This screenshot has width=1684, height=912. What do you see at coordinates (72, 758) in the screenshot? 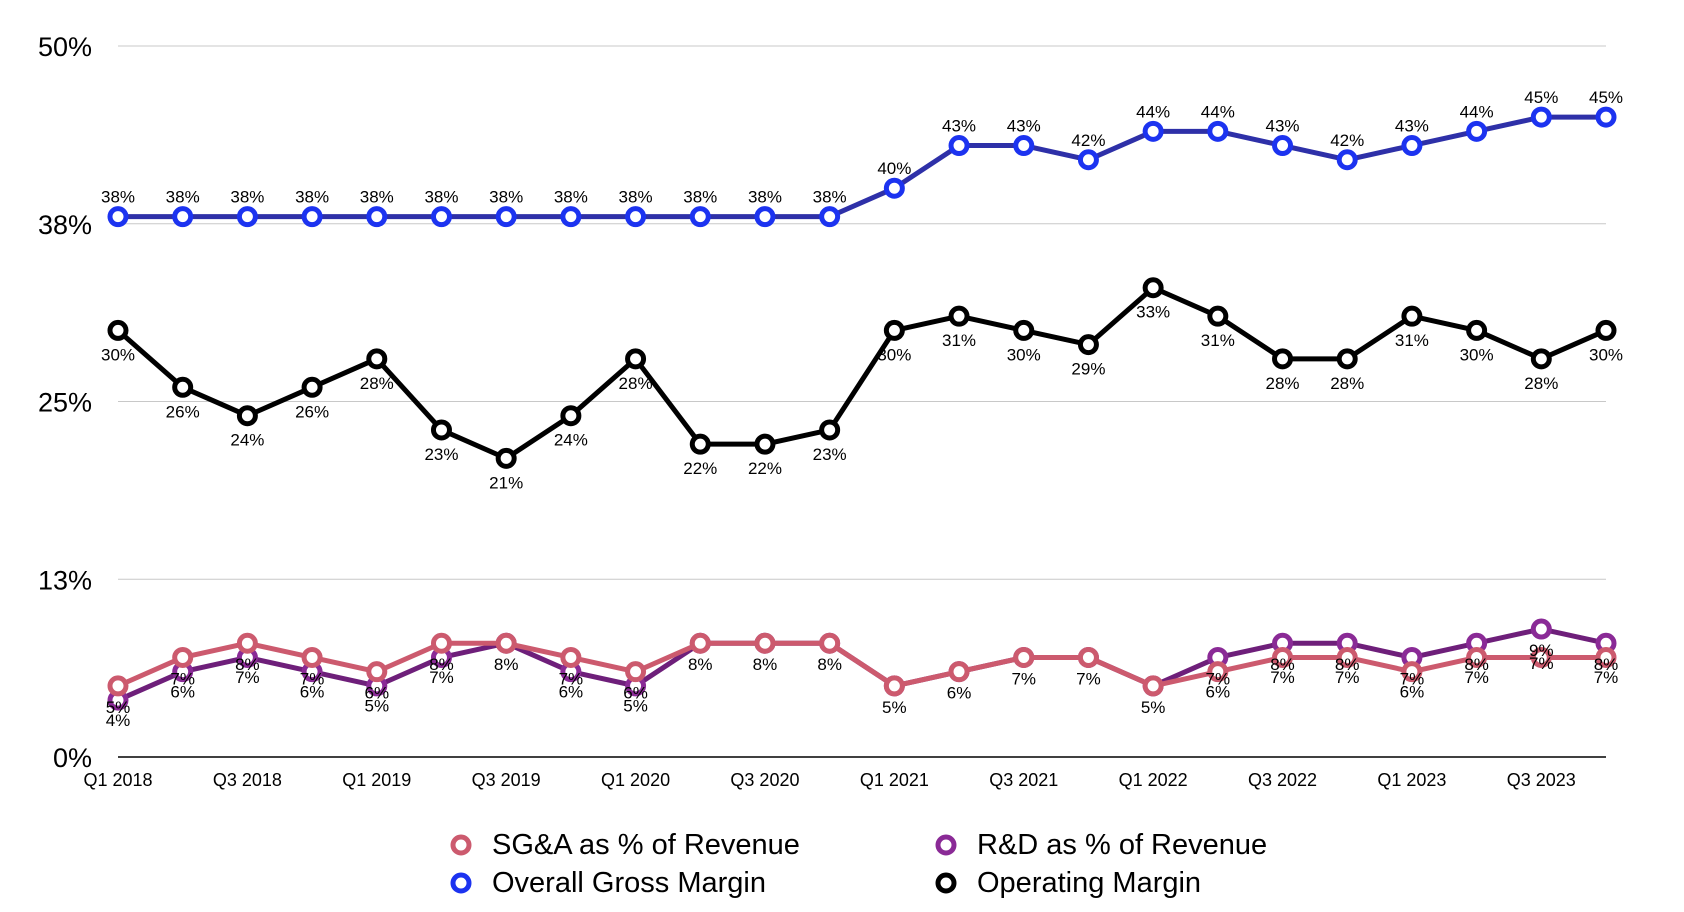
I see `y-tick-label: 0%` at bounding box center [72, 758].